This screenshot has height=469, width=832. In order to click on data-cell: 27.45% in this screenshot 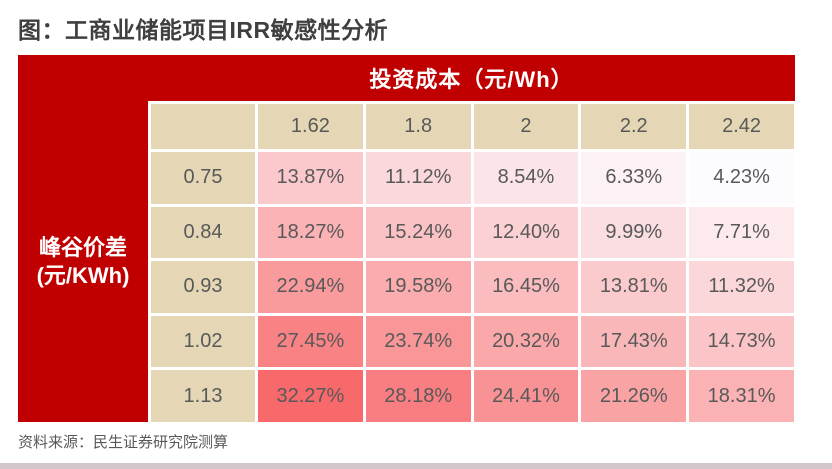, I will do `click(310, 341)`.